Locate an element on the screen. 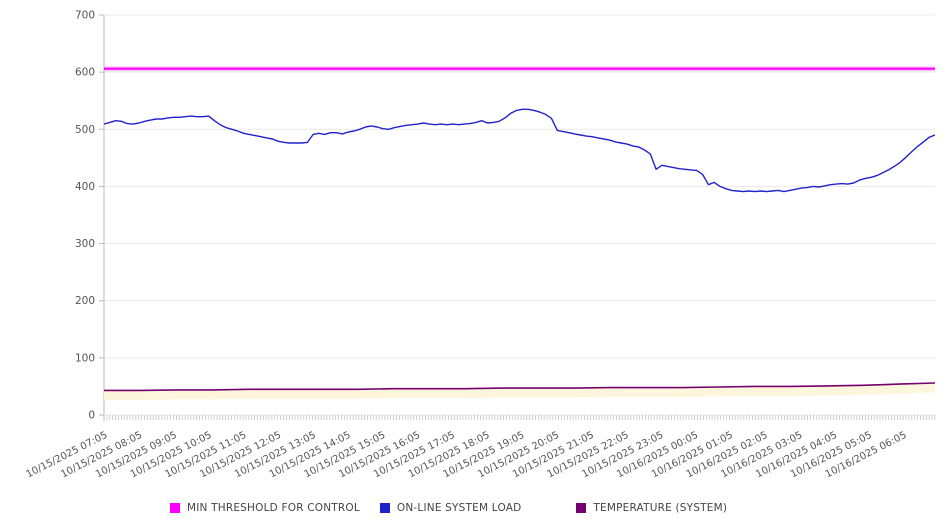 The width and height of the screenshot is (946, 526). y-axis-label: 500 is located at coordinates (85, 130).